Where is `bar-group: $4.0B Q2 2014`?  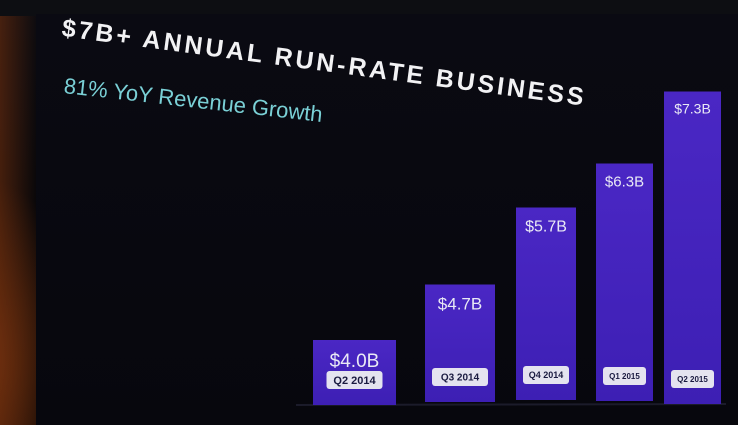
bar-group: $4.0B Q2 2014 is located at coordinates (354, 372).